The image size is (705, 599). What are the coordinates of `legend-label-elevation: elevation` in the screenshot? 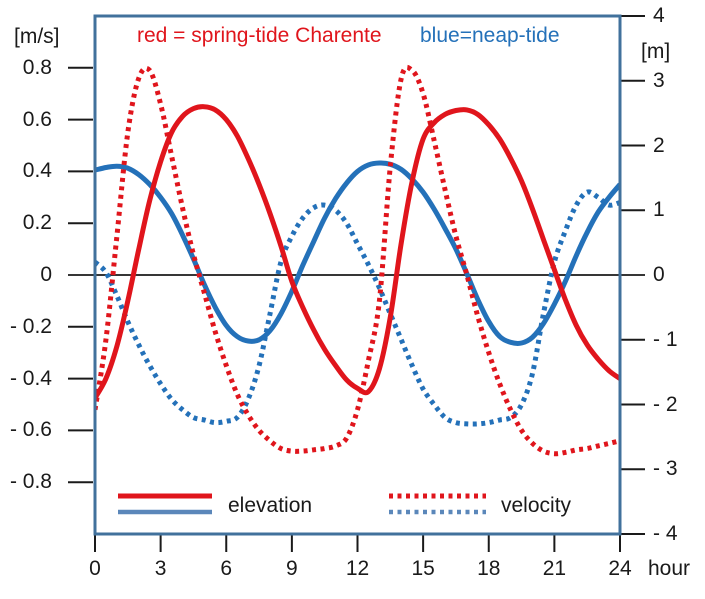 It's located at (270, 505).